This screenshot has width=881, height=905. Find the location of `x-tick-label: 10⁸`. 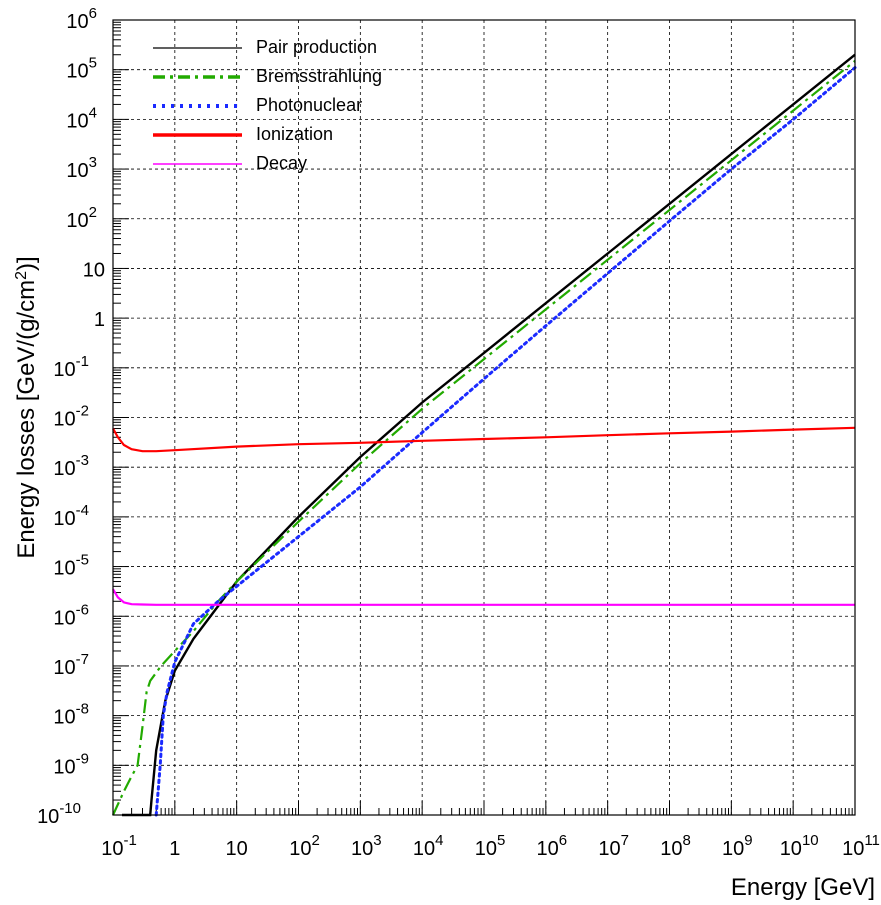

x-tick-label: 10⁸ is located at coordinates (675, 846).